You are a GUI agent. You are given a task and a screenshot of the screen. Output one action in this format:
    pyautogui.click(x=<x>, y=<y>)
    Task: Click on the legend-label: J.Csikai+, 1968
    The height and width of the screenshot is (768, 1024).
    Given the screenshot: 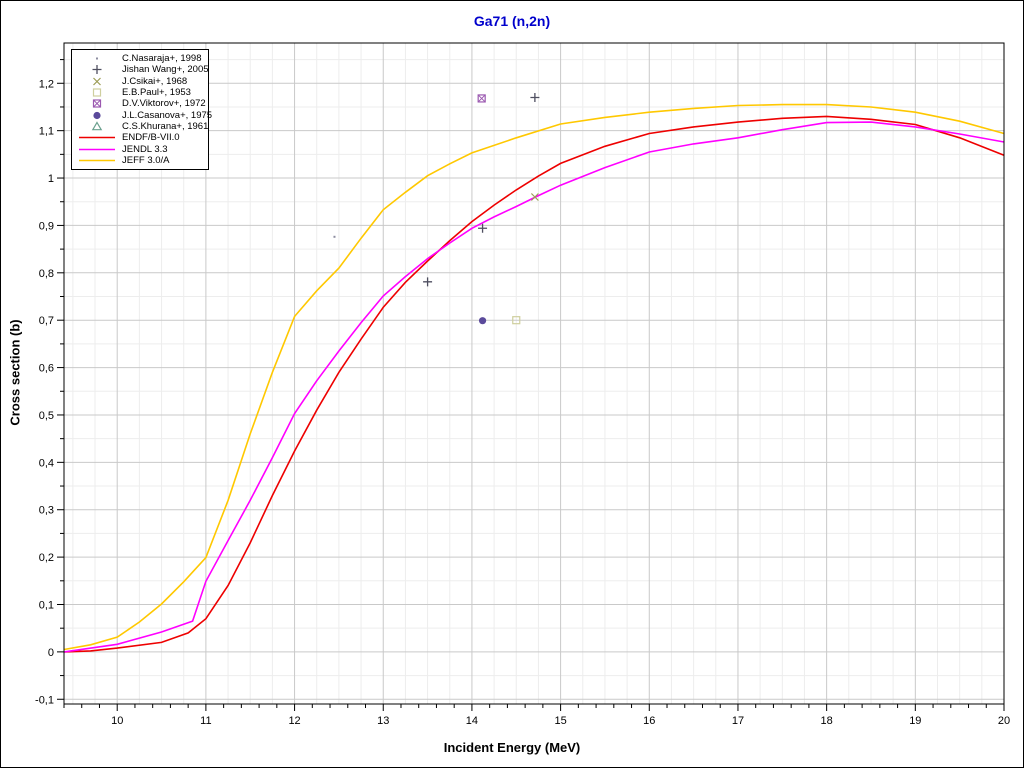 What is the action you would take?
    pyautogui.click(x=155, y=81)
    